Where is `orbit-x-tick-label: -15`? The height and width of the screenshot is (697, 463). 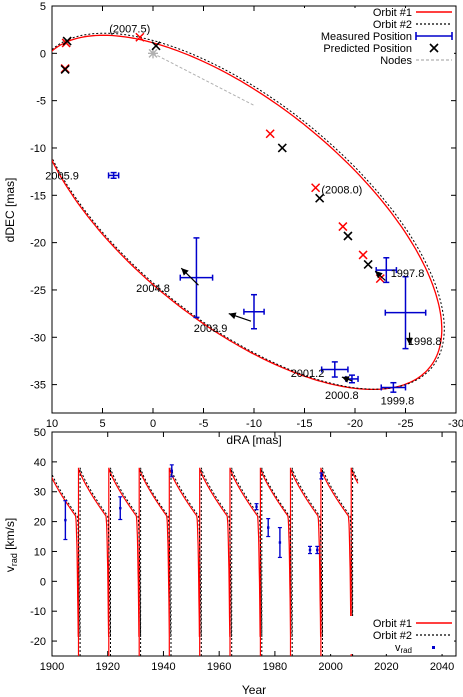 orbit-x-tick-label: -15 is located at coordinates (305, 424).